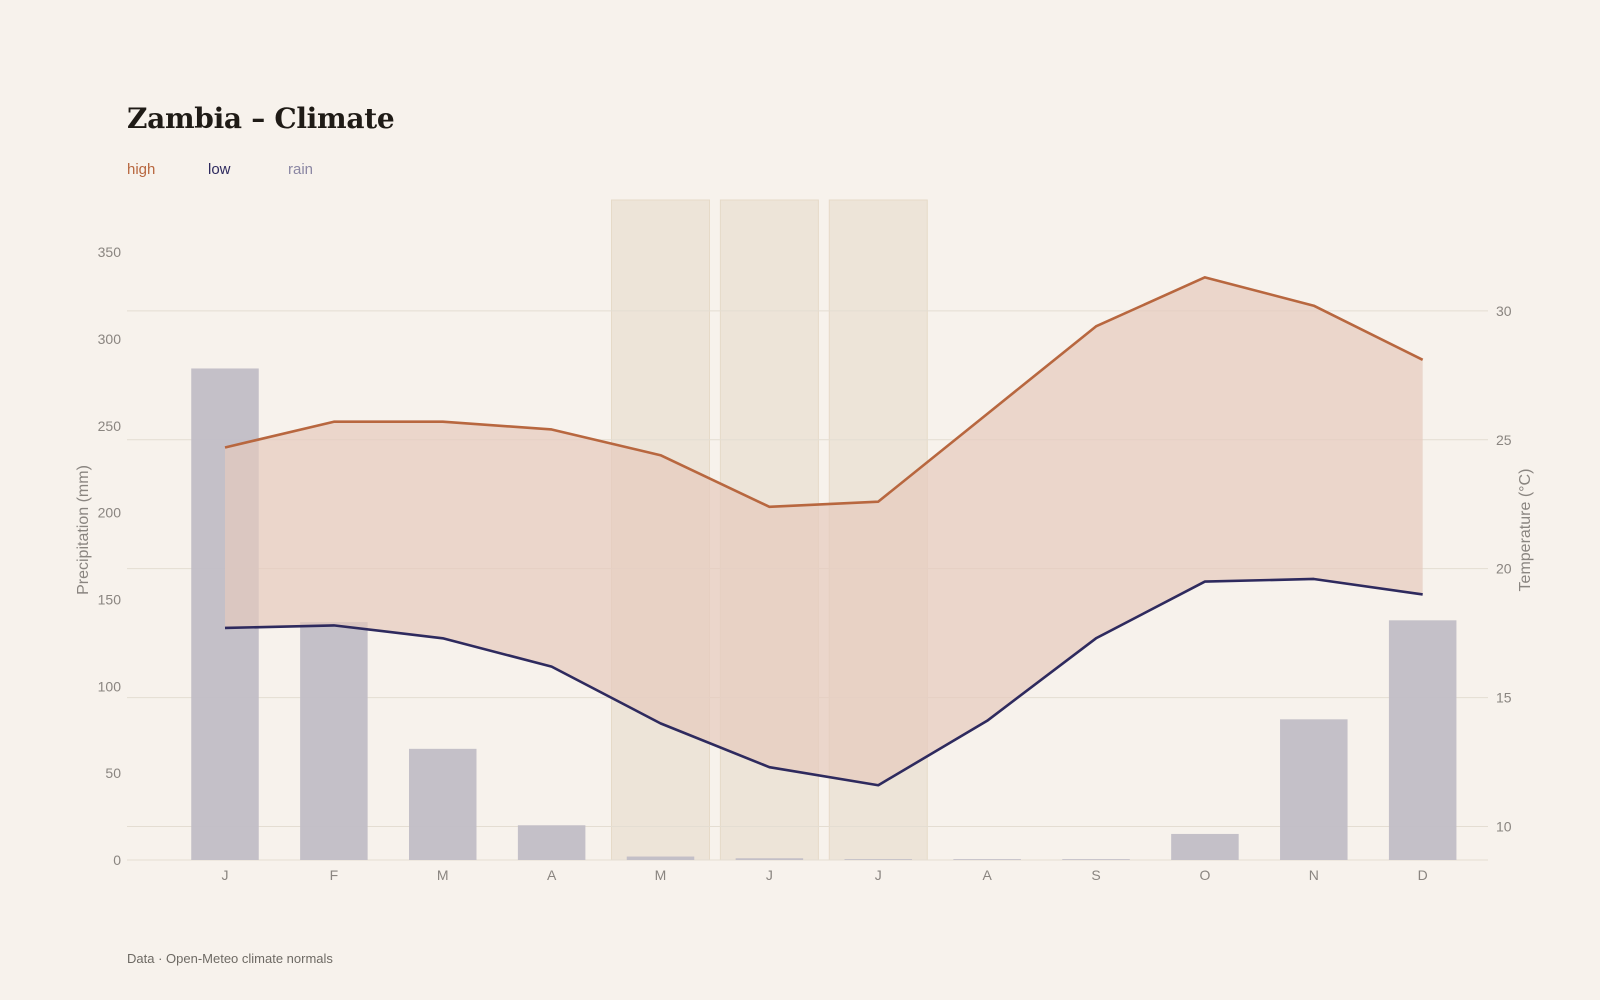  Describe the element at coordinates (1504, 569) in the screenshot. I see `right-tick-label: 20` at that location.